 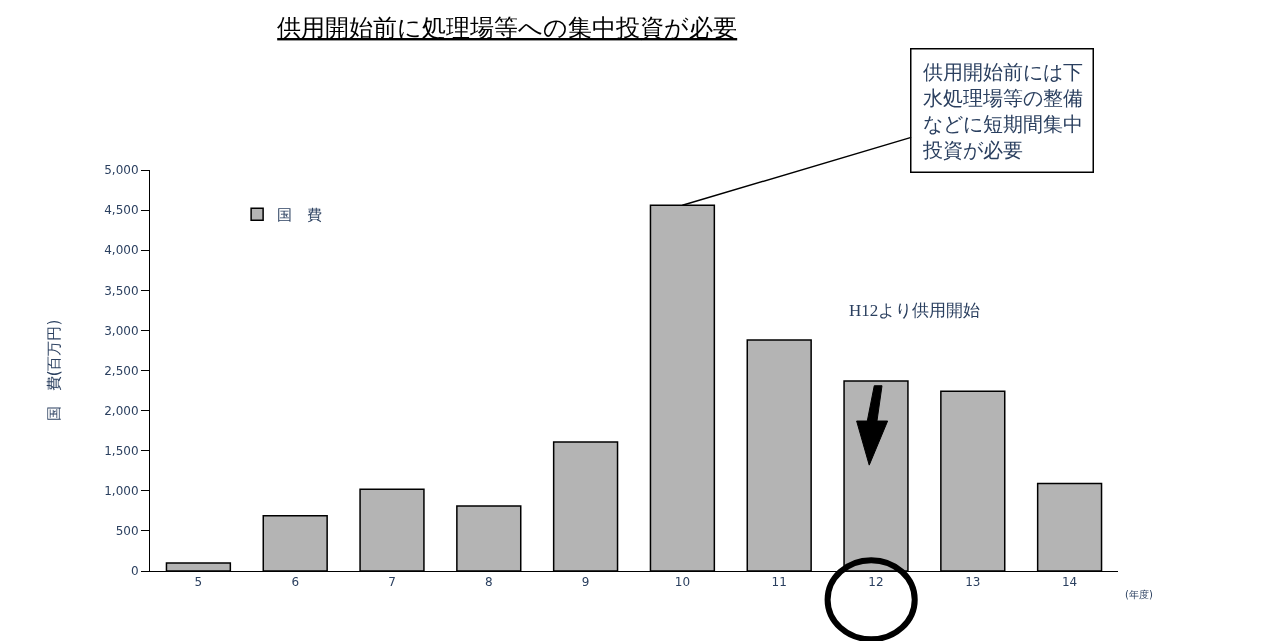 What do you see at coordinates (121, 210) in the screenshot?
I see `y-tick-label: 4,500` at bounding box center [121, 210].